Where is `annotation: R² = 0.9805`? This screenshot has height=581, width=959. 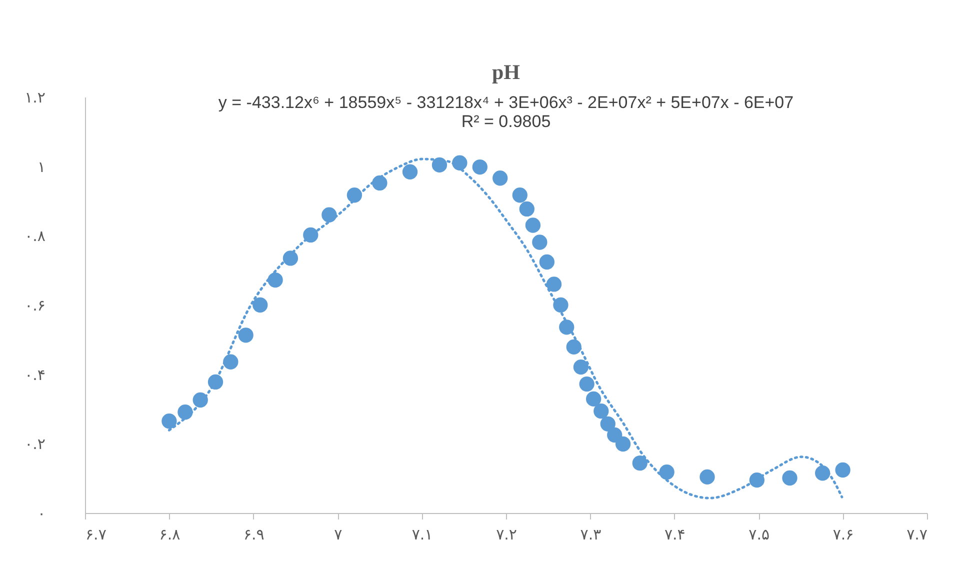
annotation: R² = 0.9805 is located at coordinates (506, 121).